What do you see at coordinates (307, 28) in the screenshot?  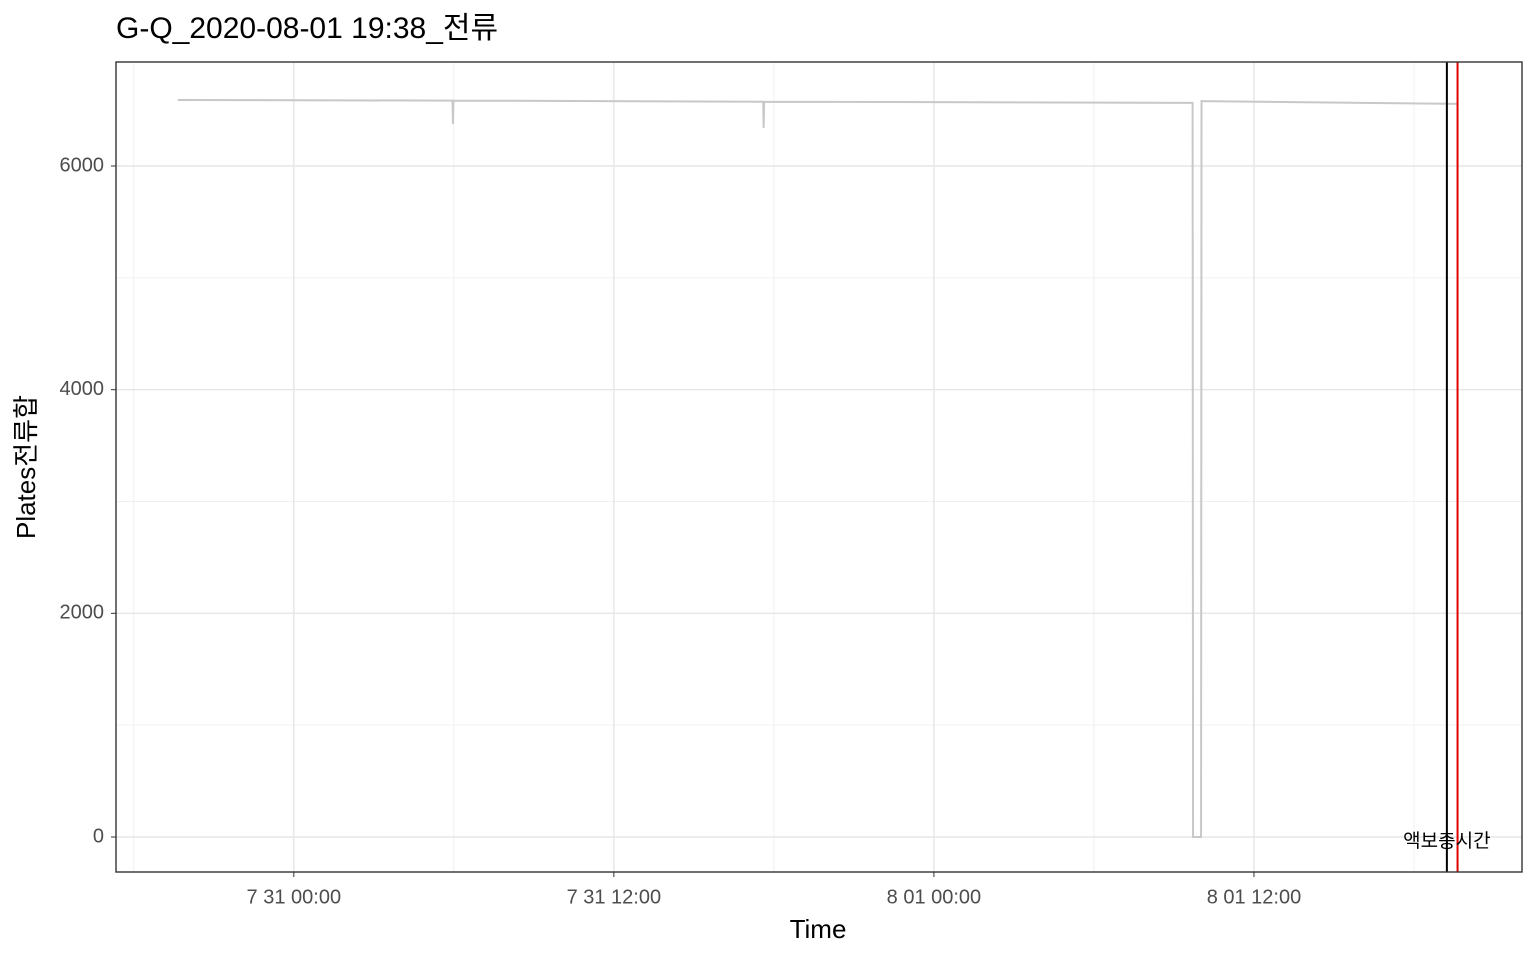 I see `chart-title: G-Q_2020-08-01 19:38_전류` at bounding box center [307, 28].